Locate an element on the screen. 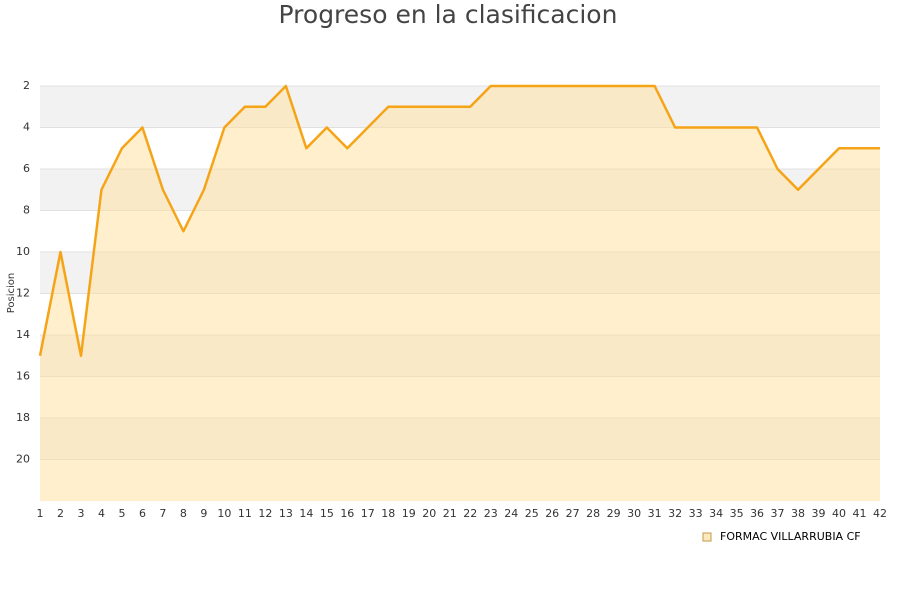 This screenshot has height=604, width=900. x-tick-label: 31 is located at coordinates (655, 513).